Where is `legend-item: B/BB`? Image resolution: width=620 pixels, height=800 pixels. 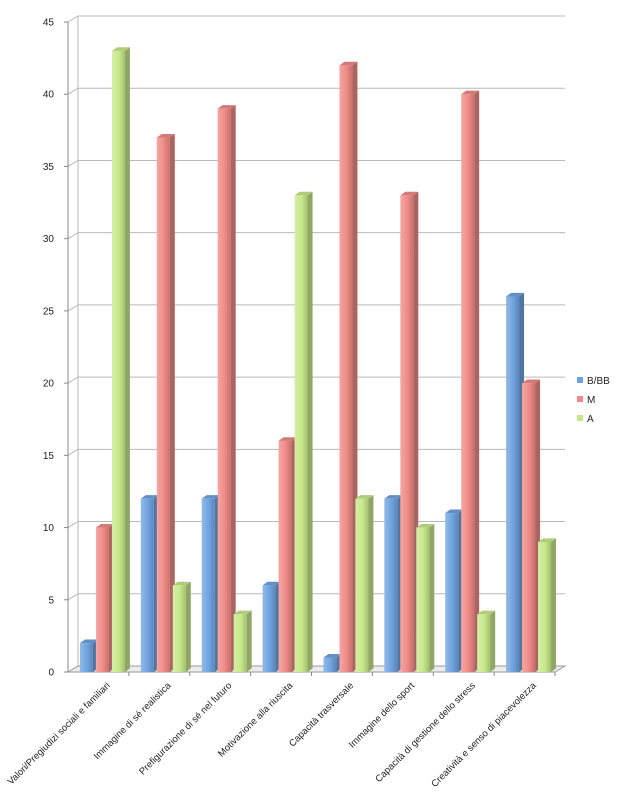 legend-item: B/BB is located at coordinates (593, 381).